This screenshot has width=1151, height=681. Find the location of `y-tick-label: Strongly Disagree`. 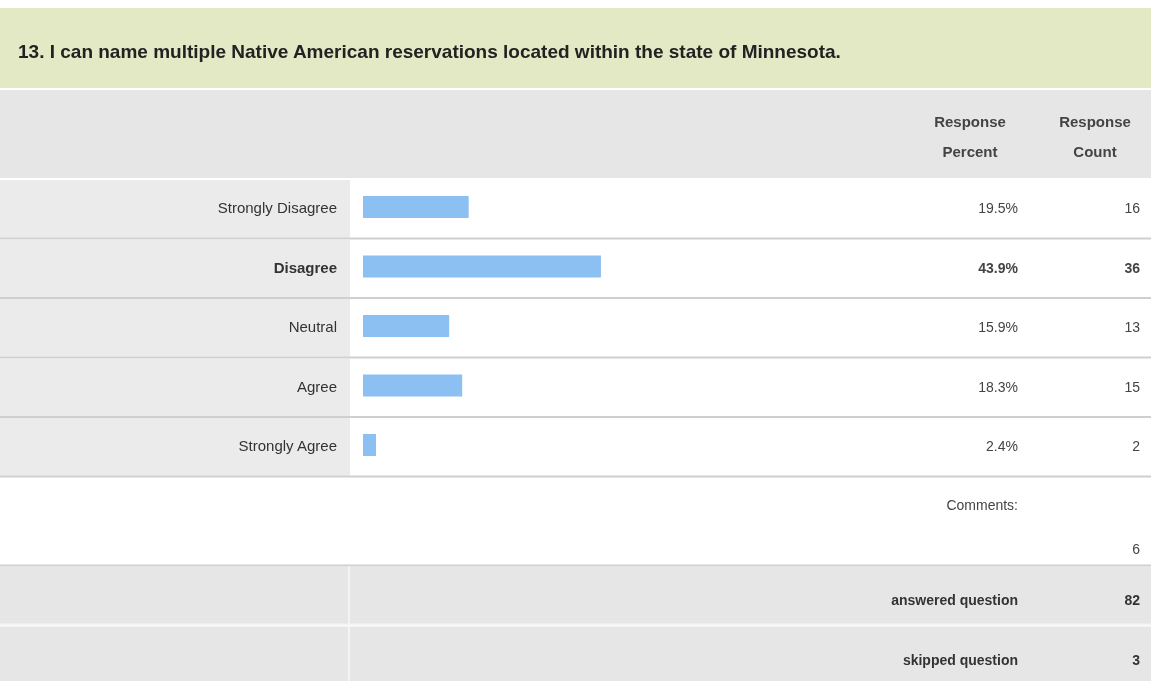

y-tick-label: Strongly Disagree is located at coordinates (277, 207).